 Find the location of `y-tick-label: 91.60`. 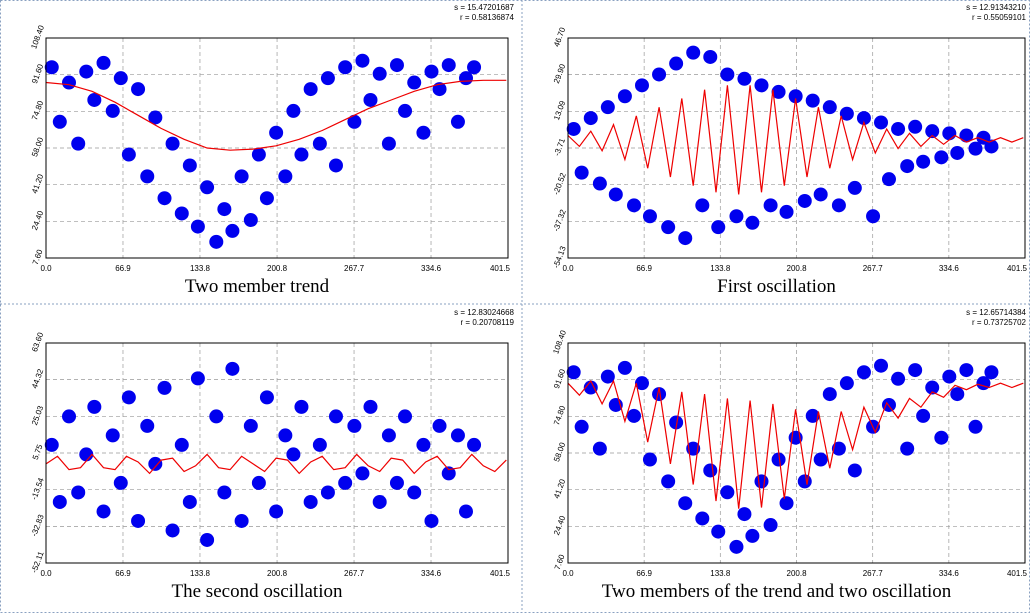

y-tick-label: 91.60 is located at coordinates (37, 73).